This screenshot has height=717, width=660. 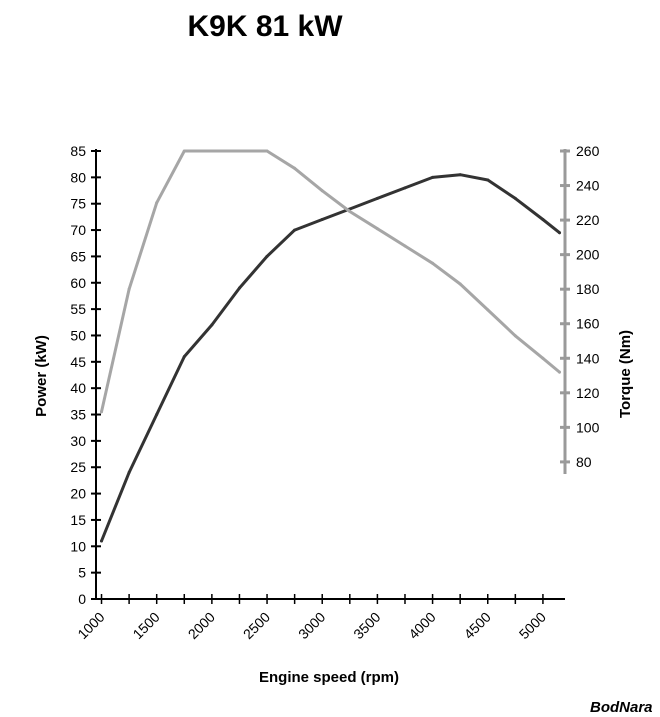 What do you see at coordinates (311, 625) in the screenshot?
I see `x-tick-label: 3000` at bounding box center [311, 625].